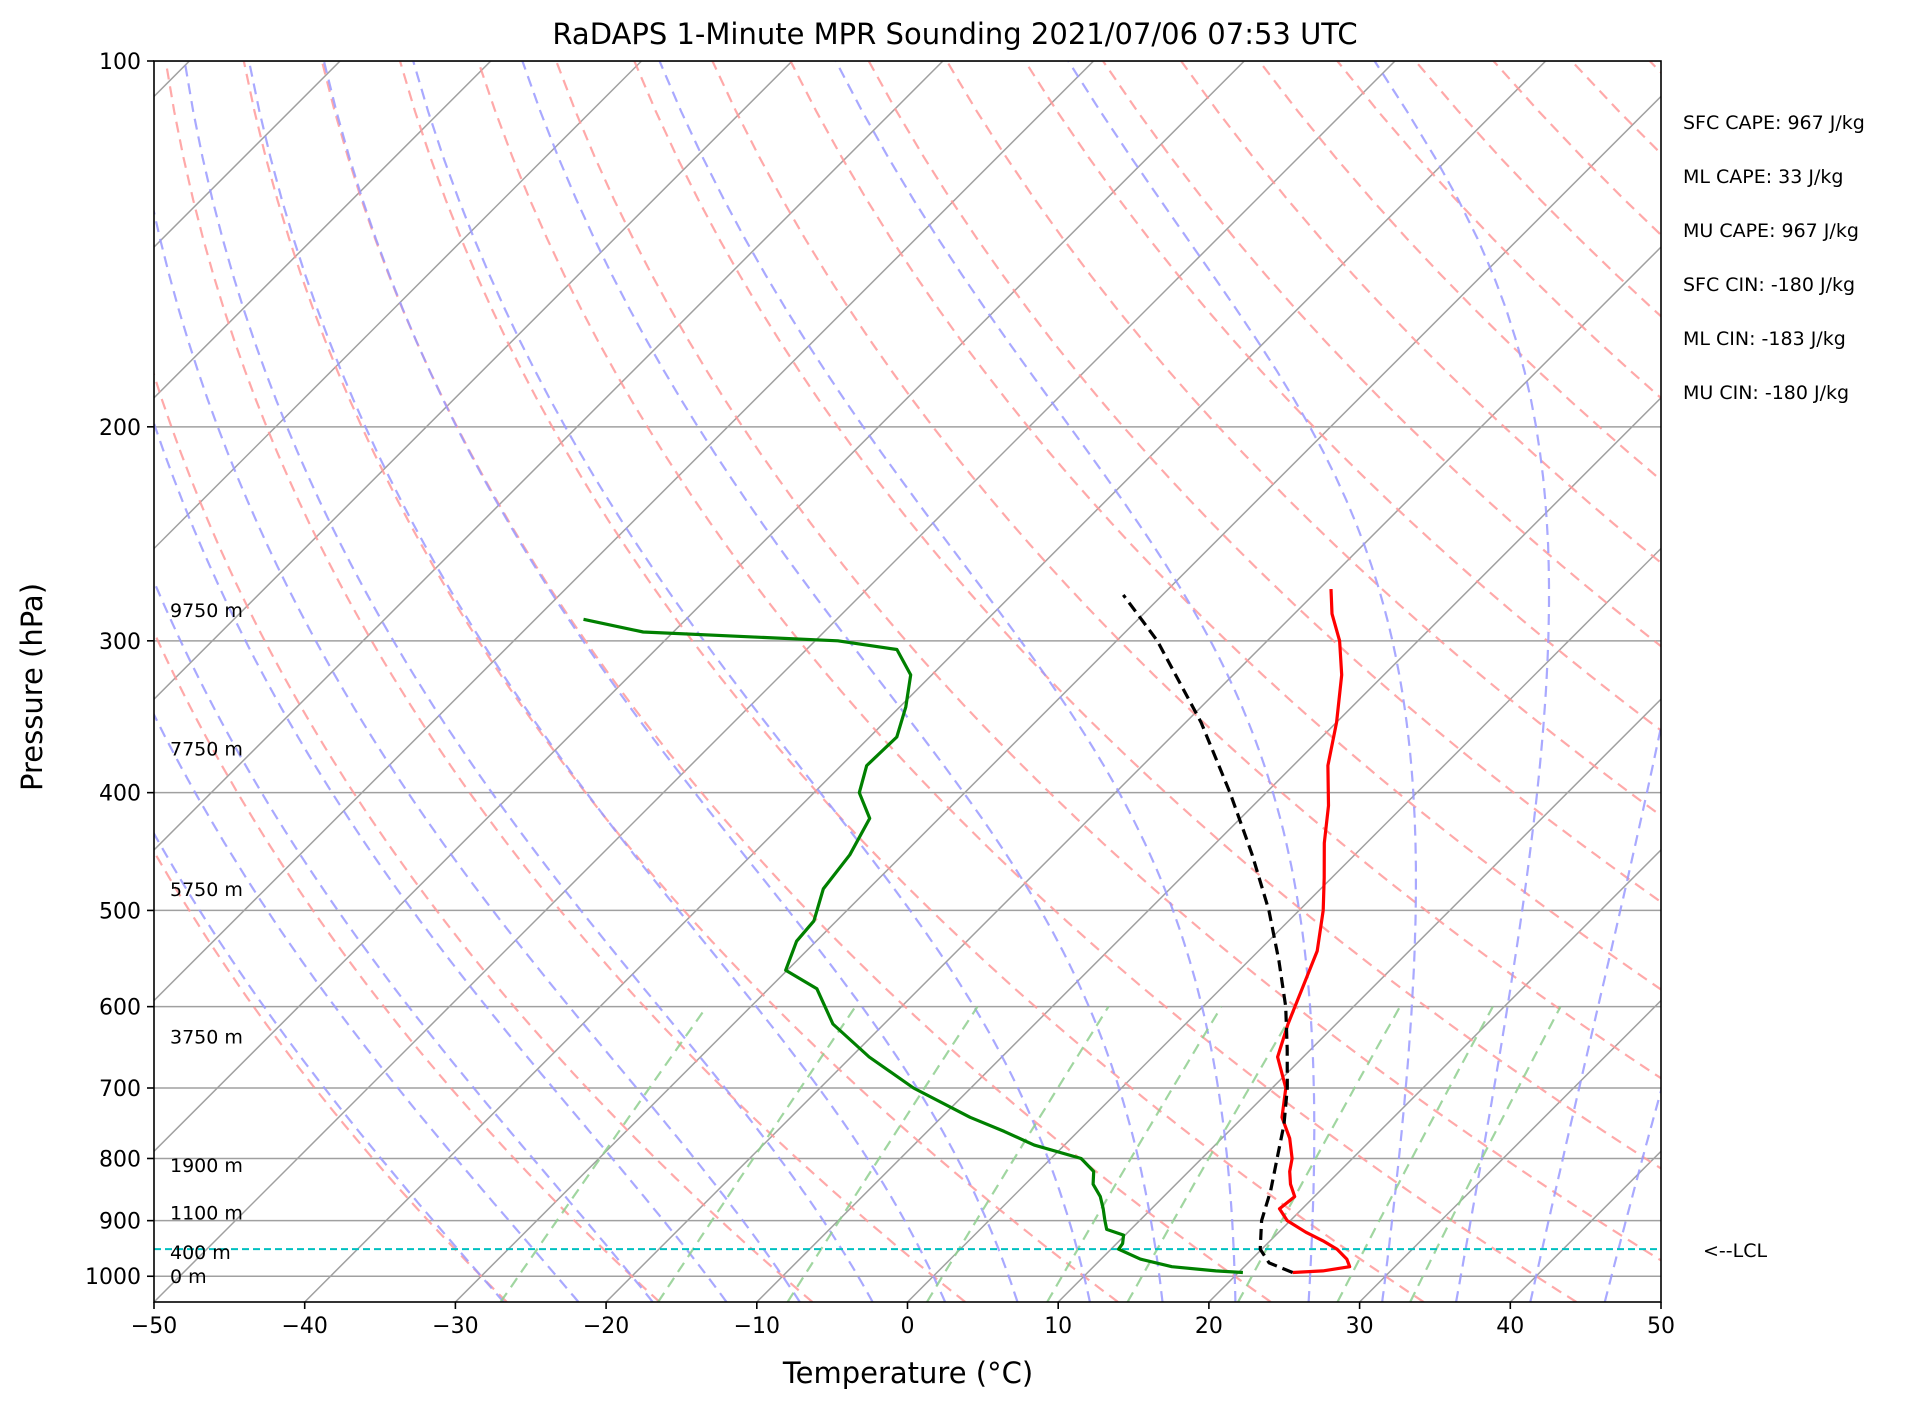 The height and width of the screenshot is (1406, 1911). I want to click on x-tick-label: −40, so click(304, 1326).